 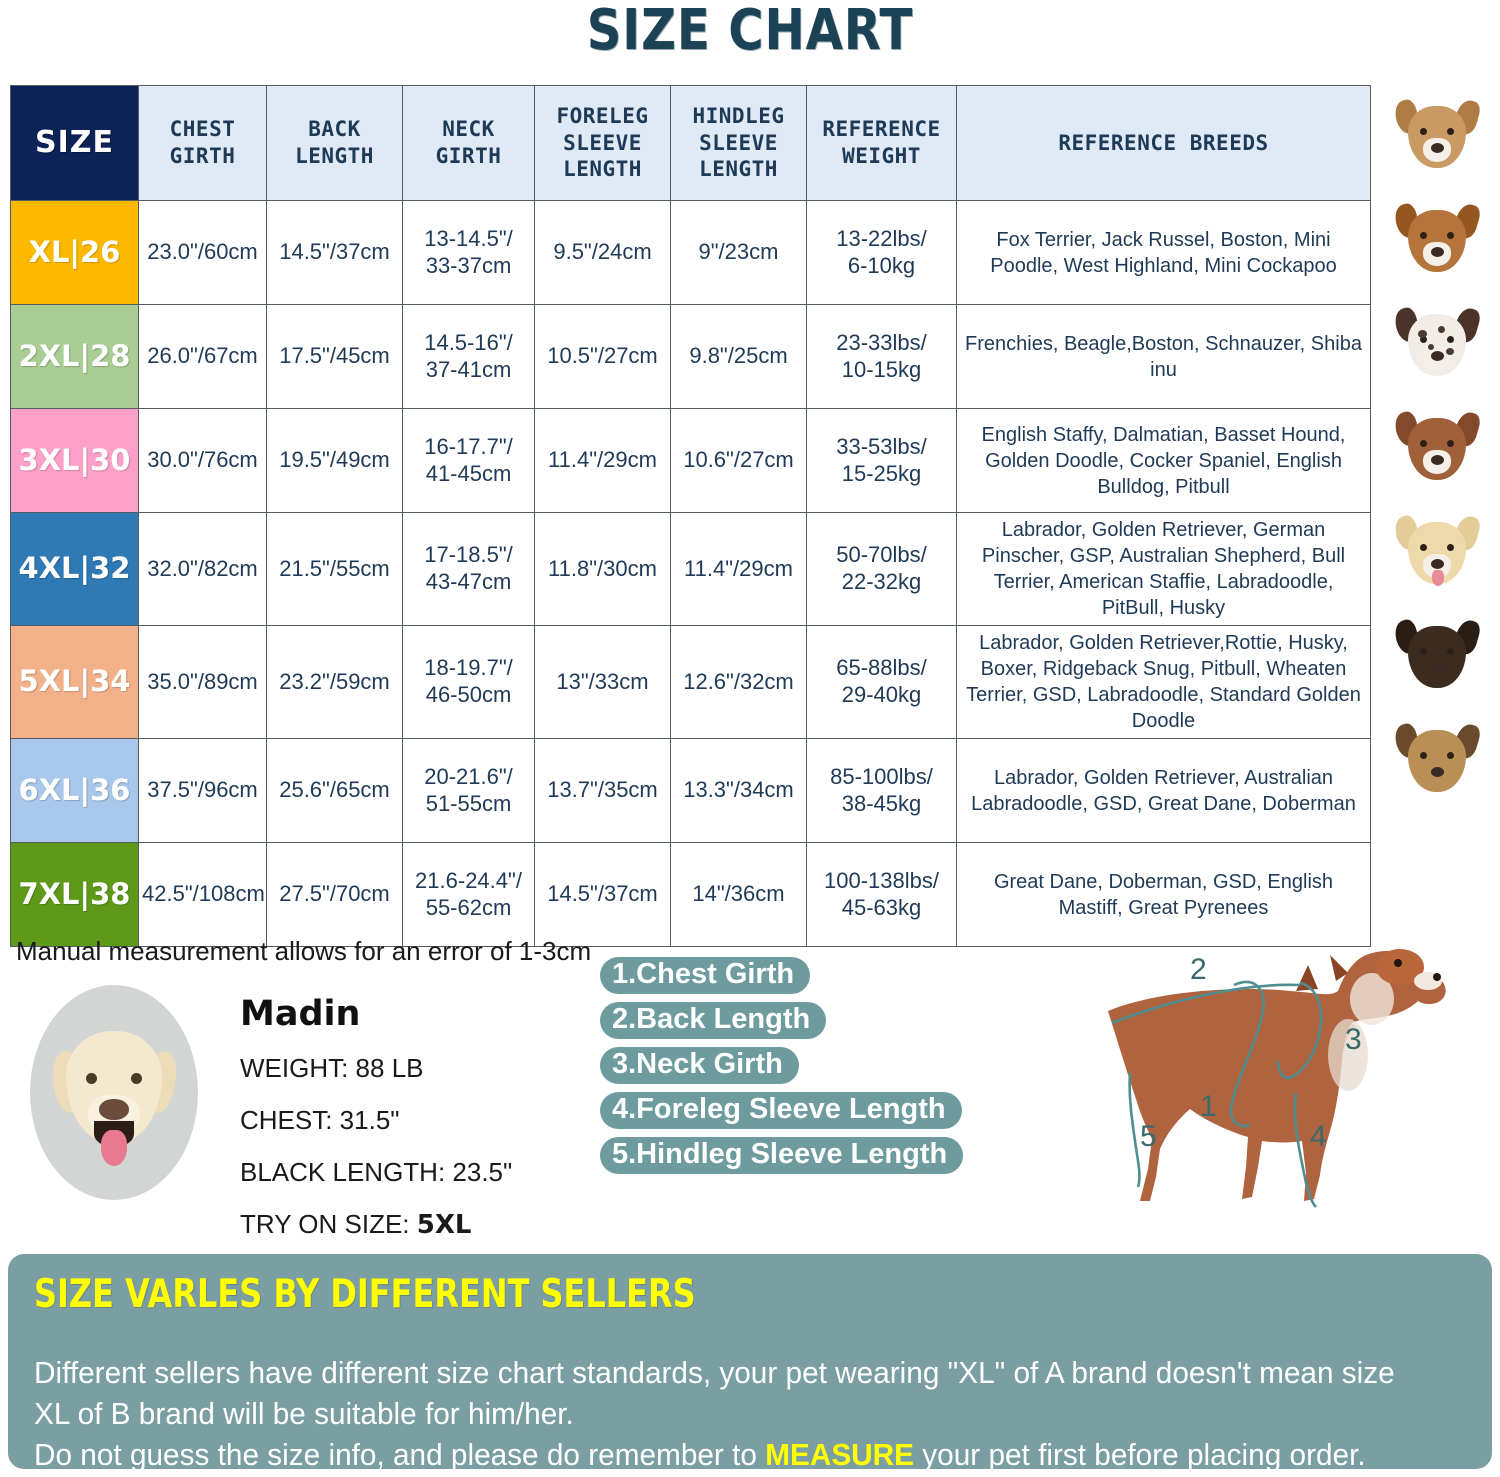 I want to click on chest-girth-cell-0: 23.0"/60cm, so click(x=202, y=252).